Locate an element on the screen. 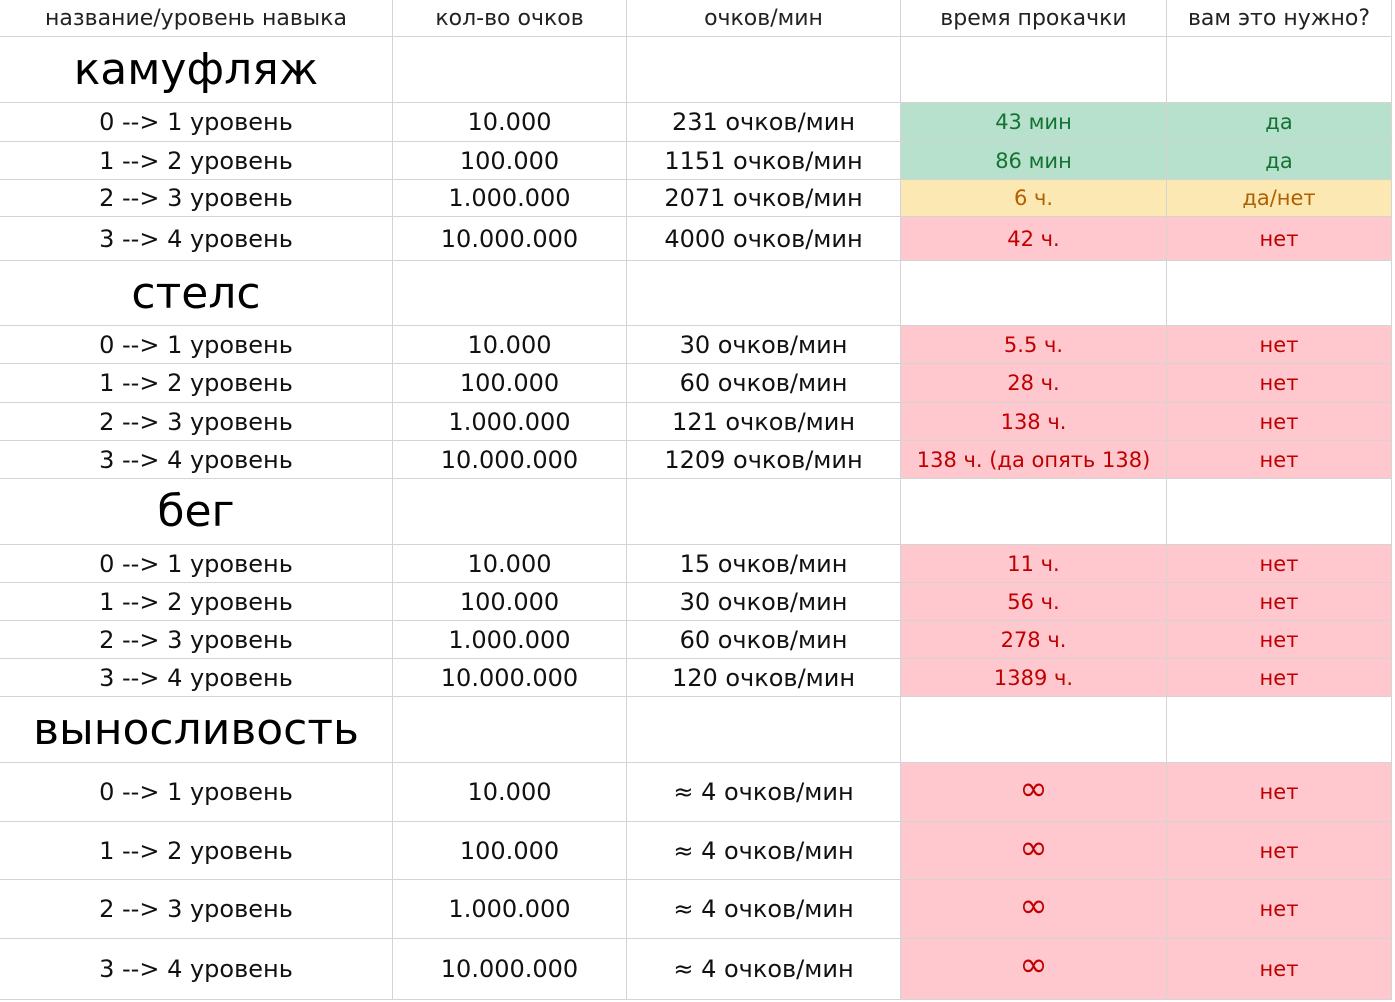  time-cell: 86 мин is located at coordinates (1034, 161).